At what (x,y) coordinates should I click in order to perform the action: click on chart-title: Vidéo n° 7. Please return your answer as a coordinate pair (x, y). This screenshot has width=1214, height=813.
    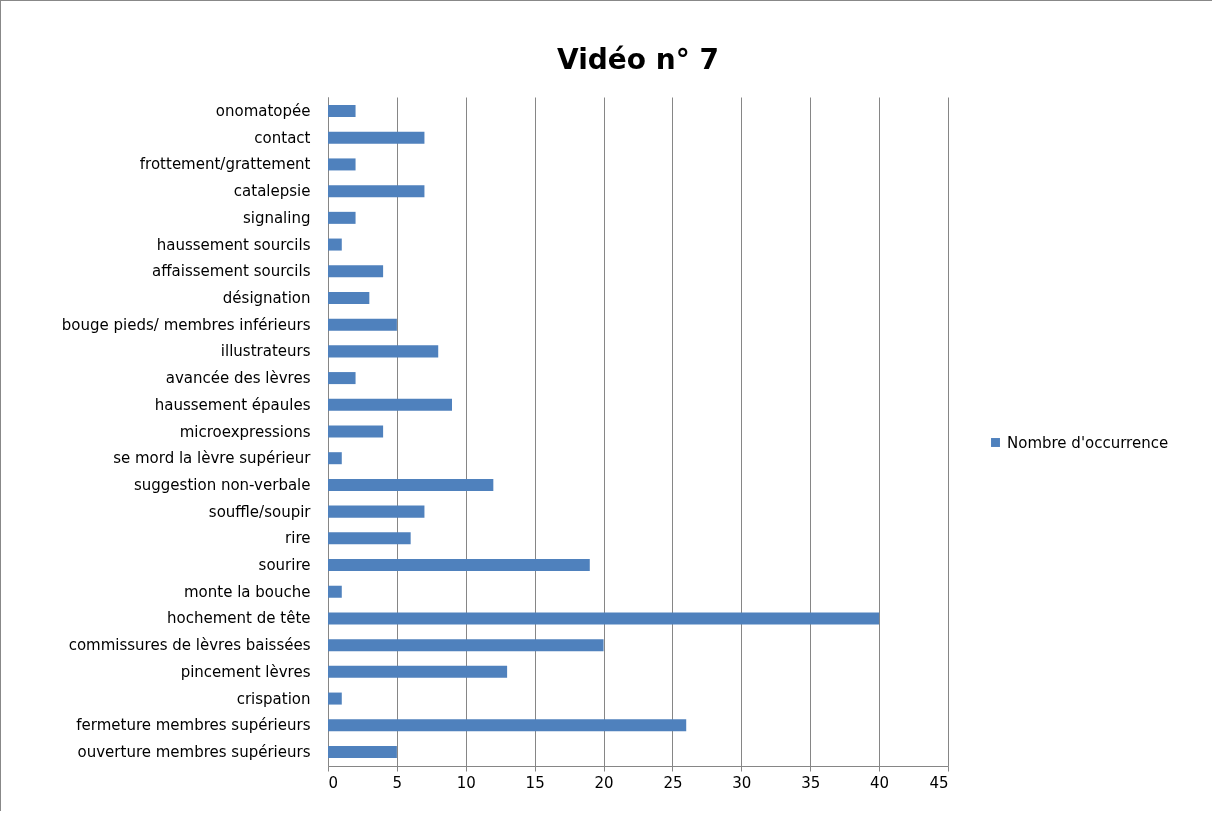
    Looking at the image, I should click on (638, 59).